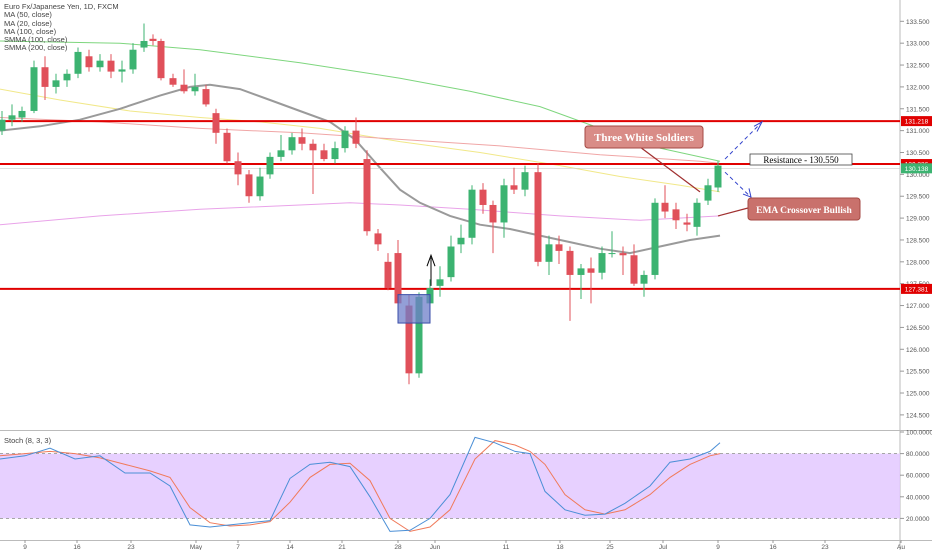  I want to click on time-tick-label: Au, so click(901, 547).